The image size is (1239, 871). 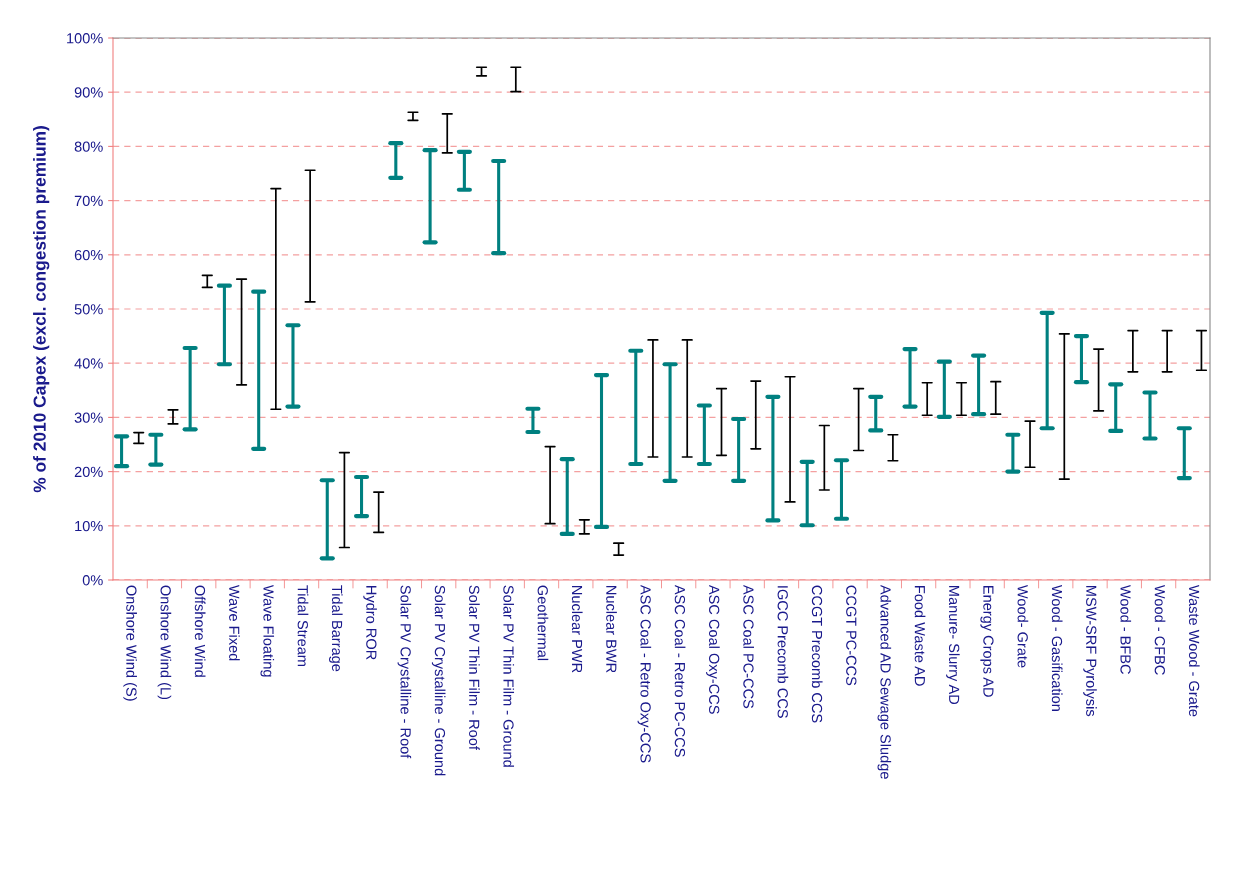 I want to click on x-tick-label: Wood - CFBC, so click(x=1160, y=629).